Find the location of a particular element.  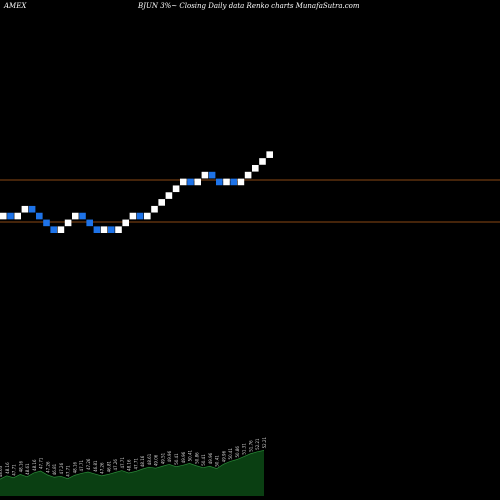

volume-fill is located at coordinates (132, 473).